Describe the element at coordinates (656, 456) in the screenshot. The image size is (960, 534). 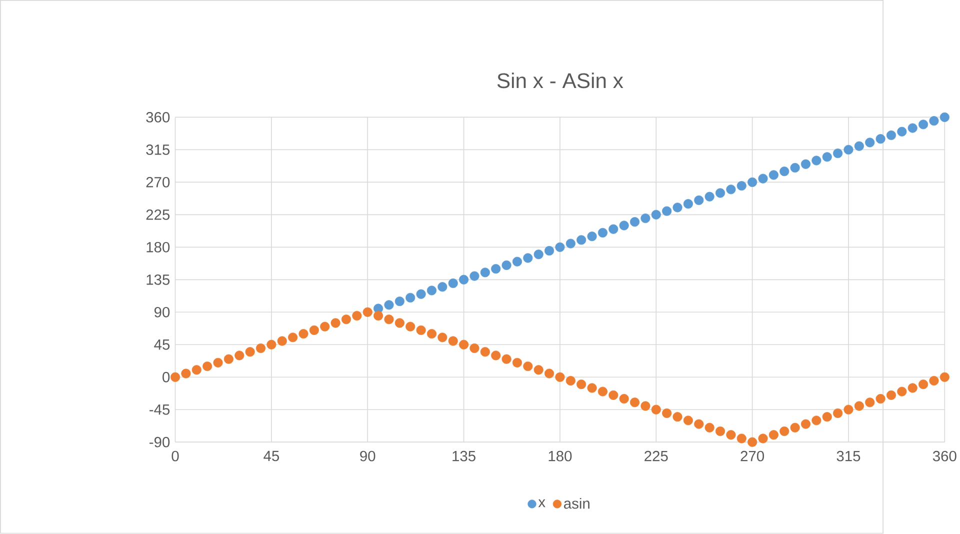
I see `x-tick-label: 225` at that location.